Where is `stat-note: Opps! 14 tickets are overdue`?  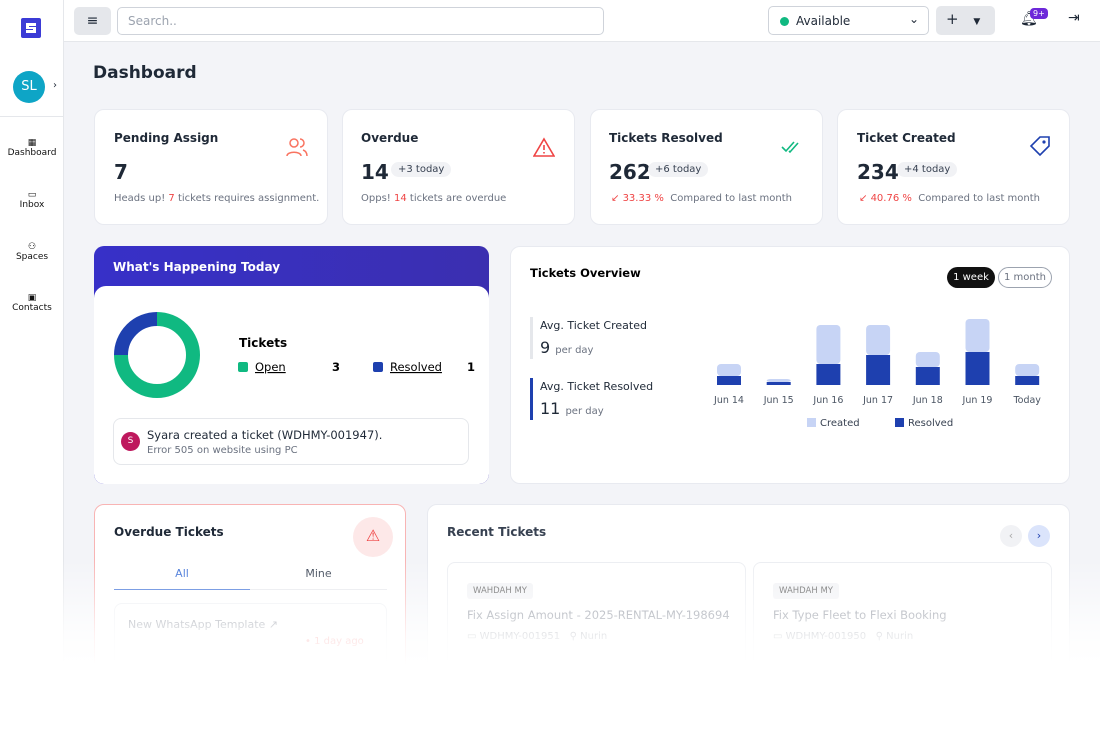 stat-note: Opps! 14 tickets are overdue is located at coordinates (433, 198).